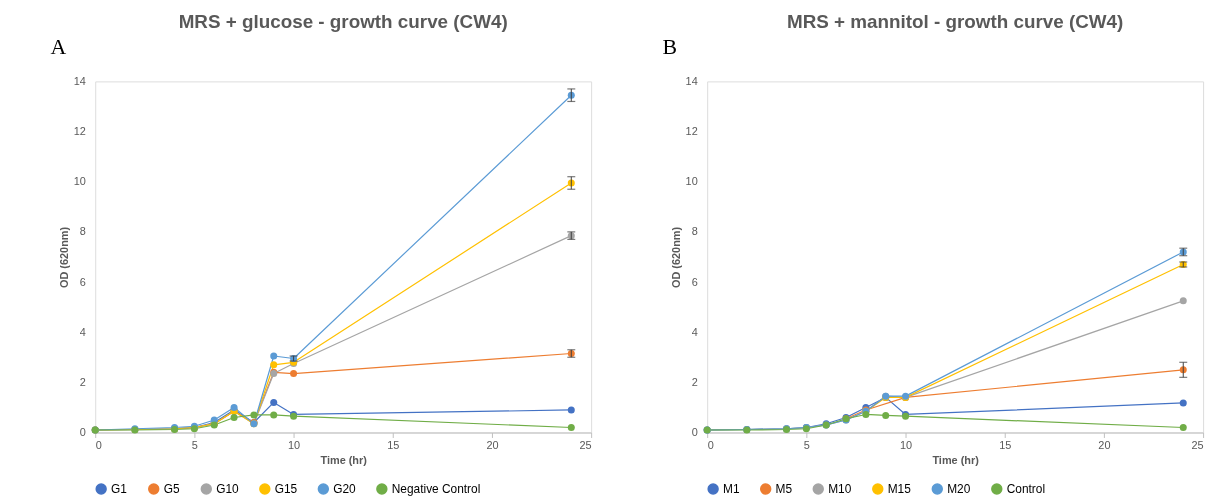 This screenshot has width=1214, height=500. I want to click on legend-label: G1, so click(119, 489).